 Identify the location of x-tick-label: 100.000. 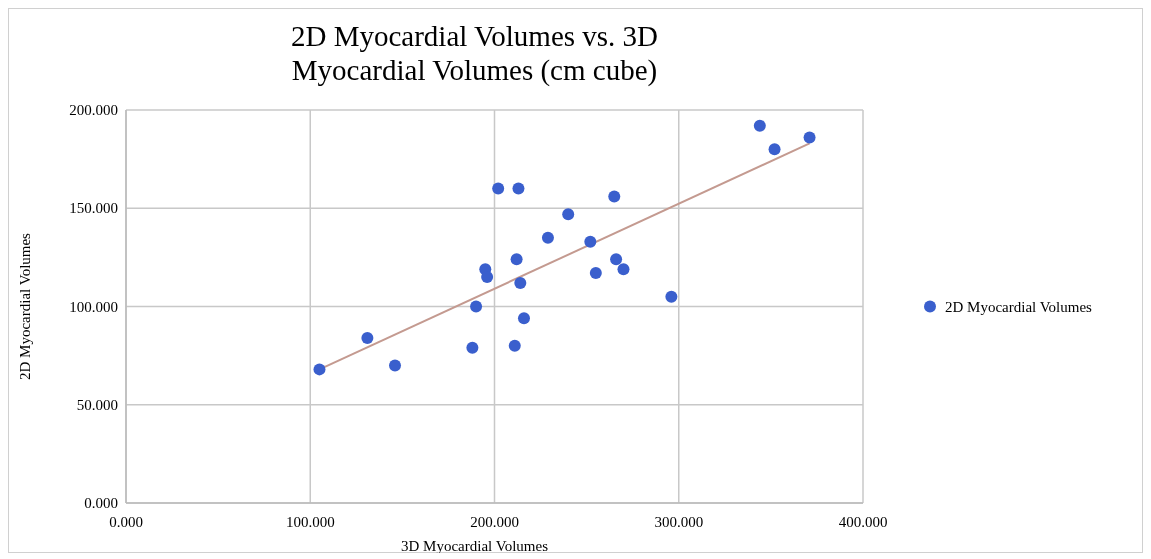
(310, 522).